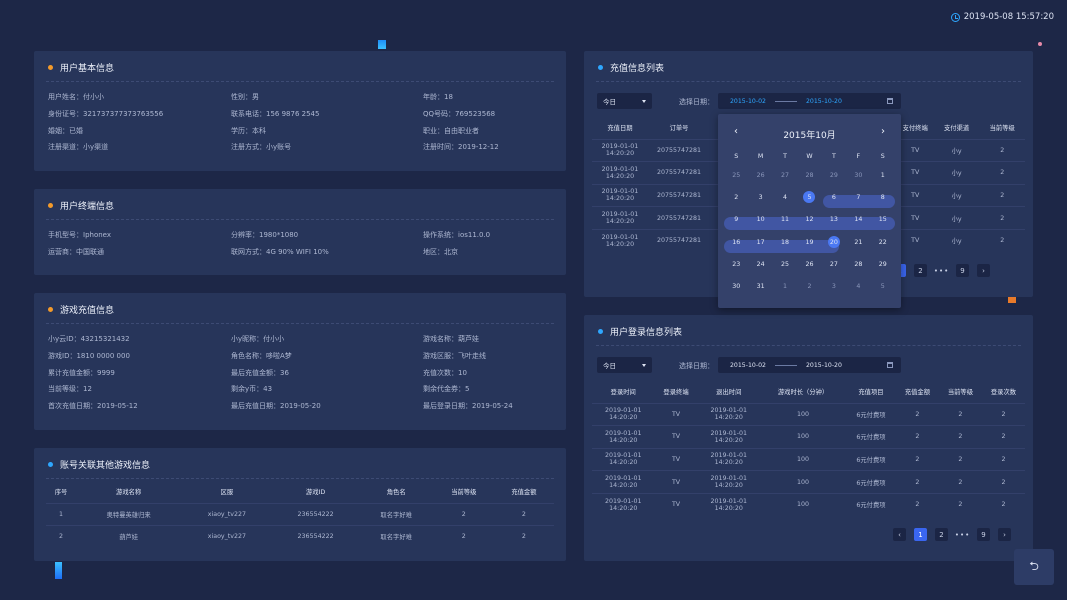  What do you see at coordinates (300, 535) in the screenshot?
I see `table-row: 2 葫芦娃 xiaoy_tv227 236554222 取名字好难 2 2` at bounding box center [300, 535].